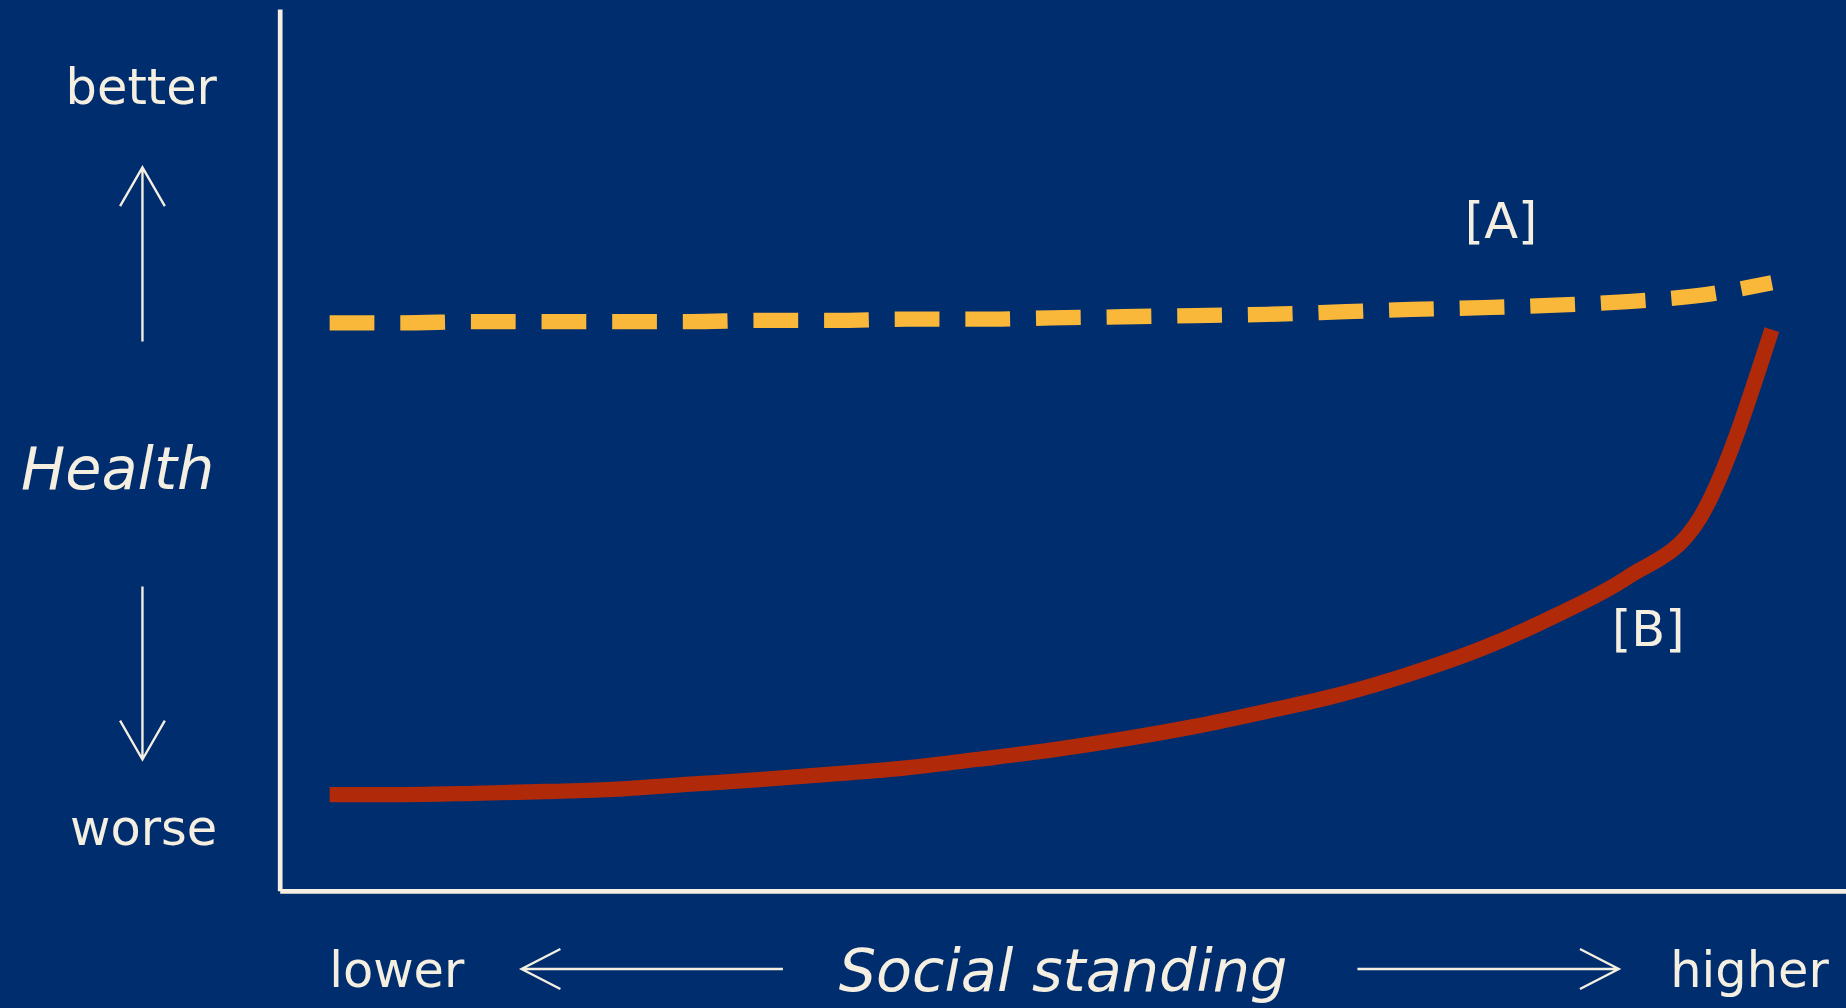 This screenshot has height=1008, width=1846. I want to click on x-axis-title: Social standing, so click(1063, 971).